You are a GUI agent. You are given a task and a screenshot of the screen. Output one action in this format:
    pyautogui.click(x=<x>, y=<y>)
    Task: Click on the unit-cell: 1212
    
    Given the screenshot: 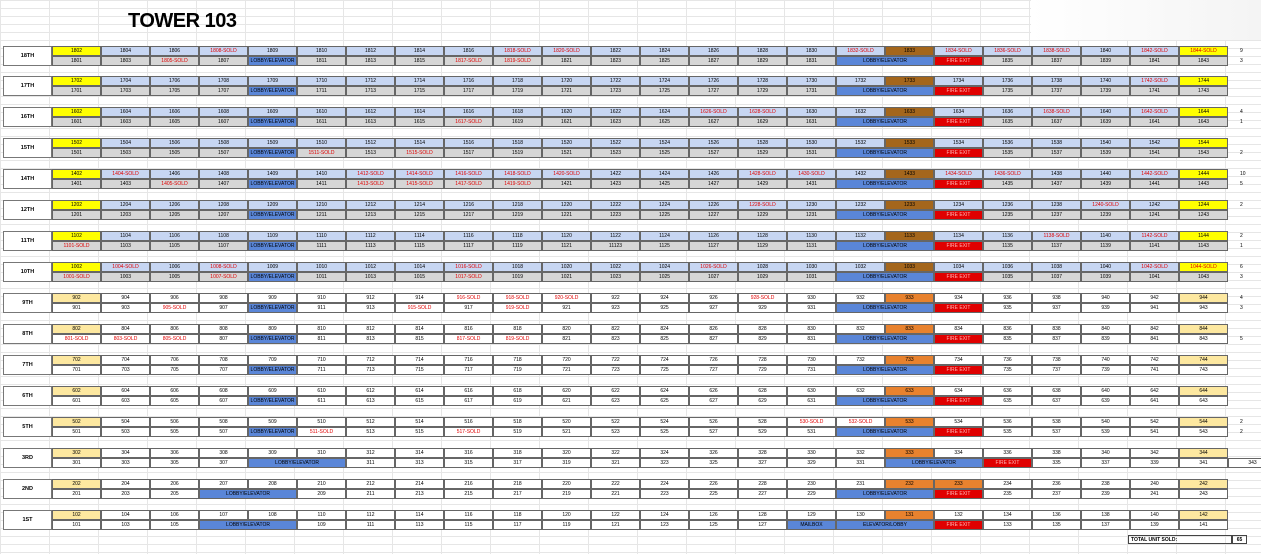 What is the action you would take?
    pyautogui.click(x=370, y=205)
    